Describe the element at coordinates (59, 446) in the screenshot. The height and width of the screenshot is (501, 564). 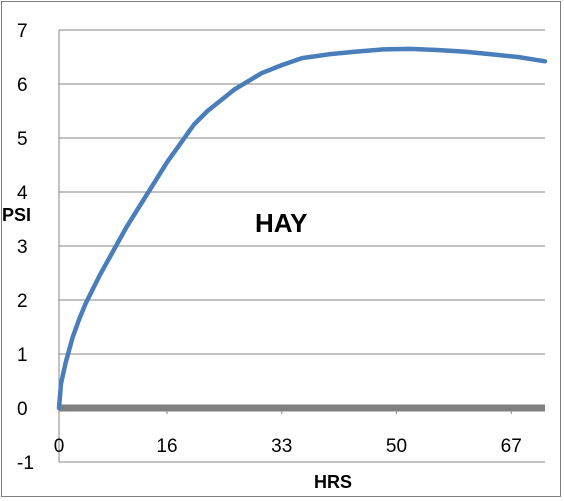
I see `x-tick-label: 0` at that location.